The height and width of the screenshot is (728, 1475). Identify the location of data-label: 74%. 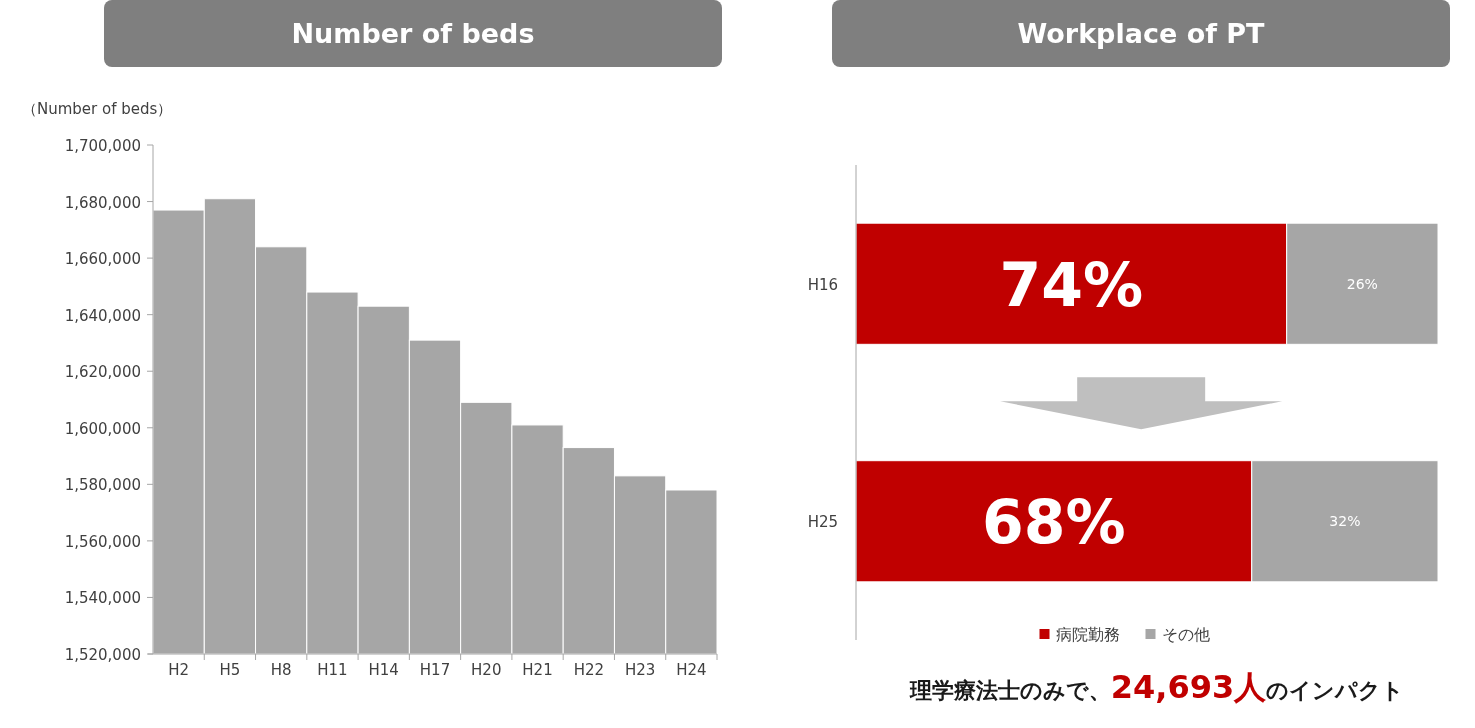
(1071, 284).